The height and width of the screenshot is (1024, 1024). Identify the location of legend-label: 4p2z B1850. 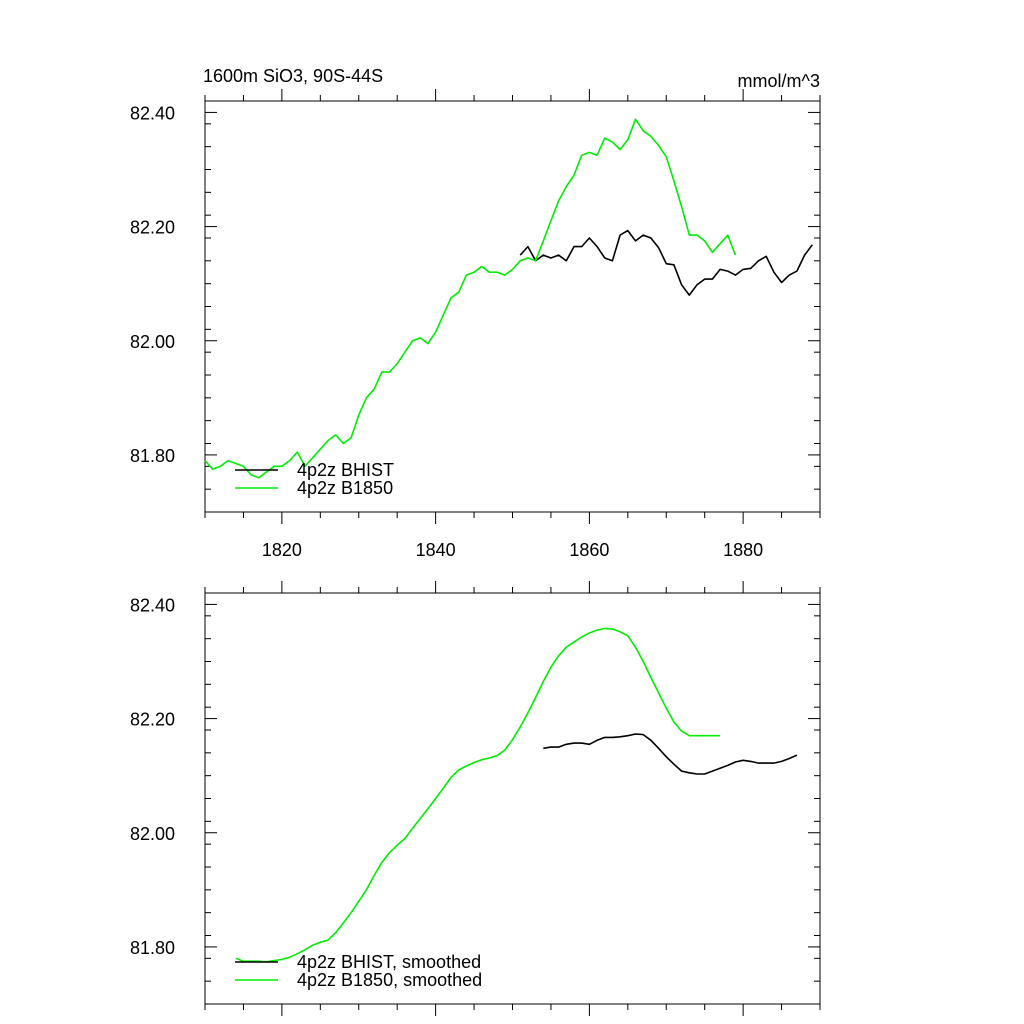
(345, 488).